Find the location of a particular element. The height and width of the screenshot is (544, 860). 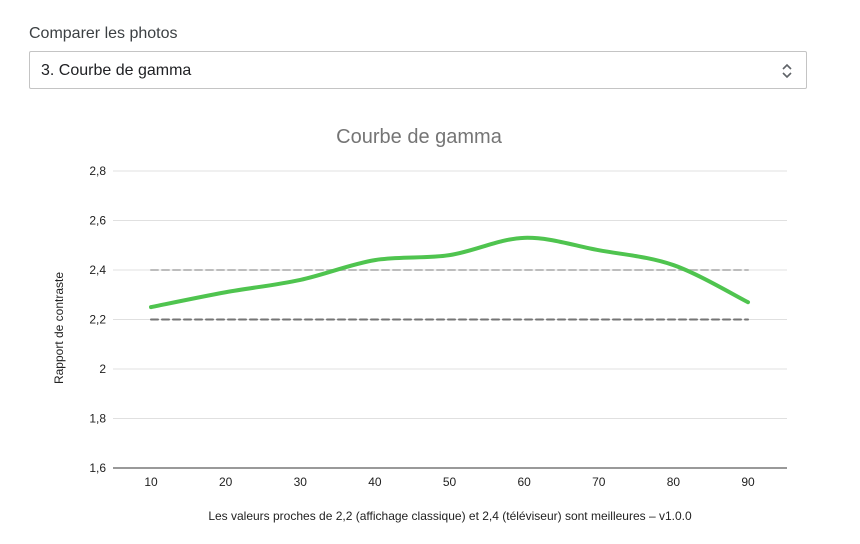

chevron-updown-icon is located at coordinates (787, 71).